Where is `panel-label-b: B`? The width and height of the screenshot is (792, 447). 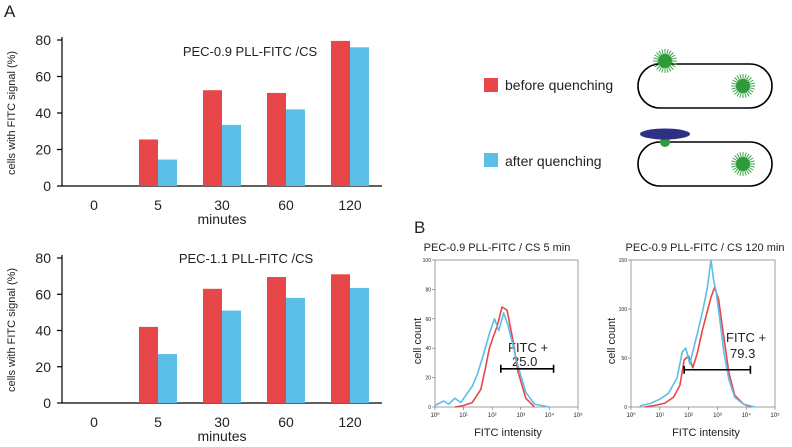
panel-label-b: B is located at coordinates (419, 227).